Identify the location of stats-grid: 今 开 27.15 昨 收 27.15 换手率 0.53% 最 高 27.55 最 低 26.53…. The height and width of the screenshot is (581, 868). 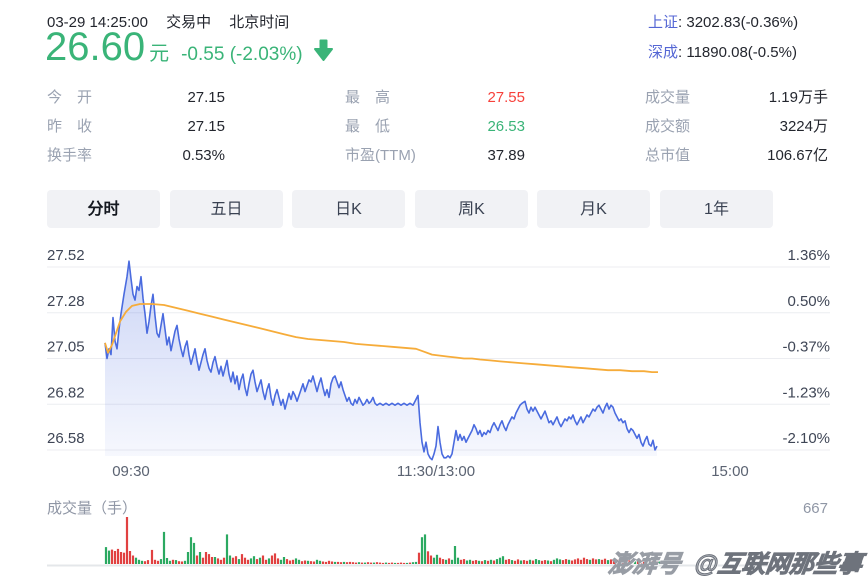
(434, 128).